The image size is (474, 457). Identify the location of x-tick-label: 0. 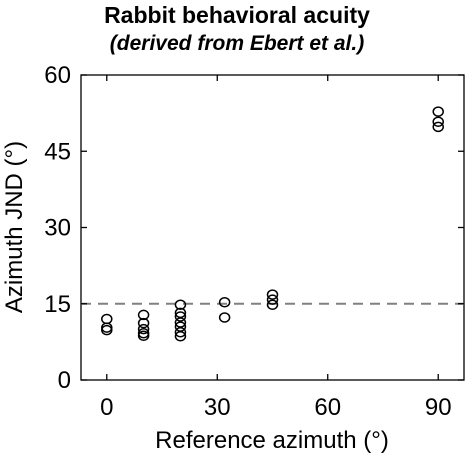
(106, 407).